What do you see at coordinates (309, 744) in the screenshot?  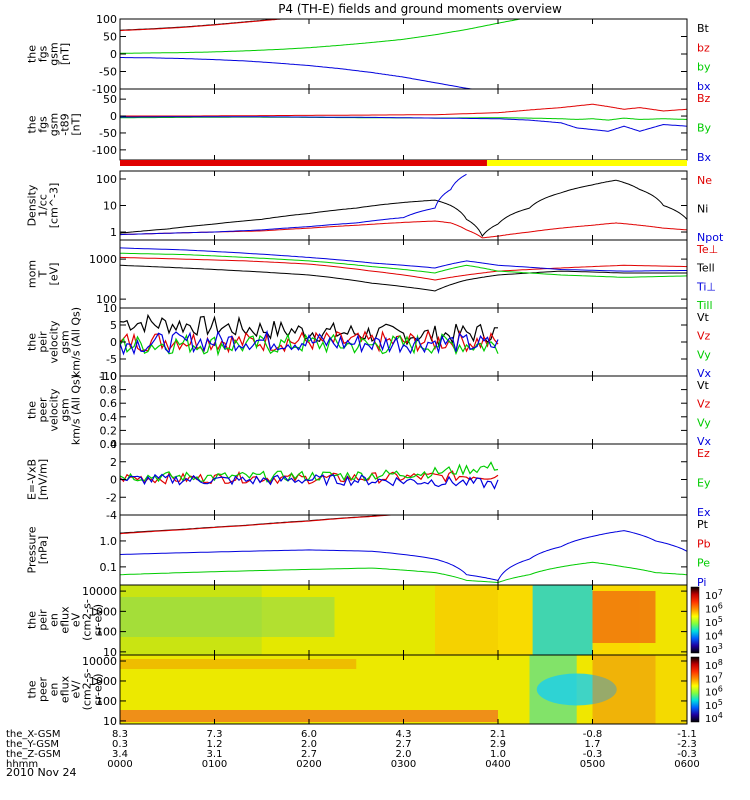 I see `ephemeris-value: 2.0` at bounding box center [309, 744].